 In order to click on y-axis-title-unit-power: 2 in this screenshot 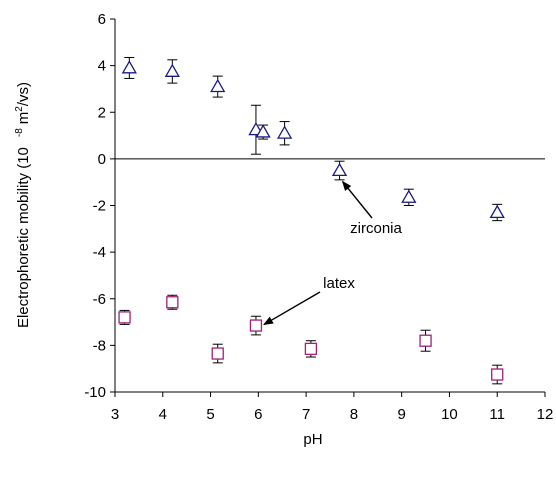, I will do `click(19, 109)`.